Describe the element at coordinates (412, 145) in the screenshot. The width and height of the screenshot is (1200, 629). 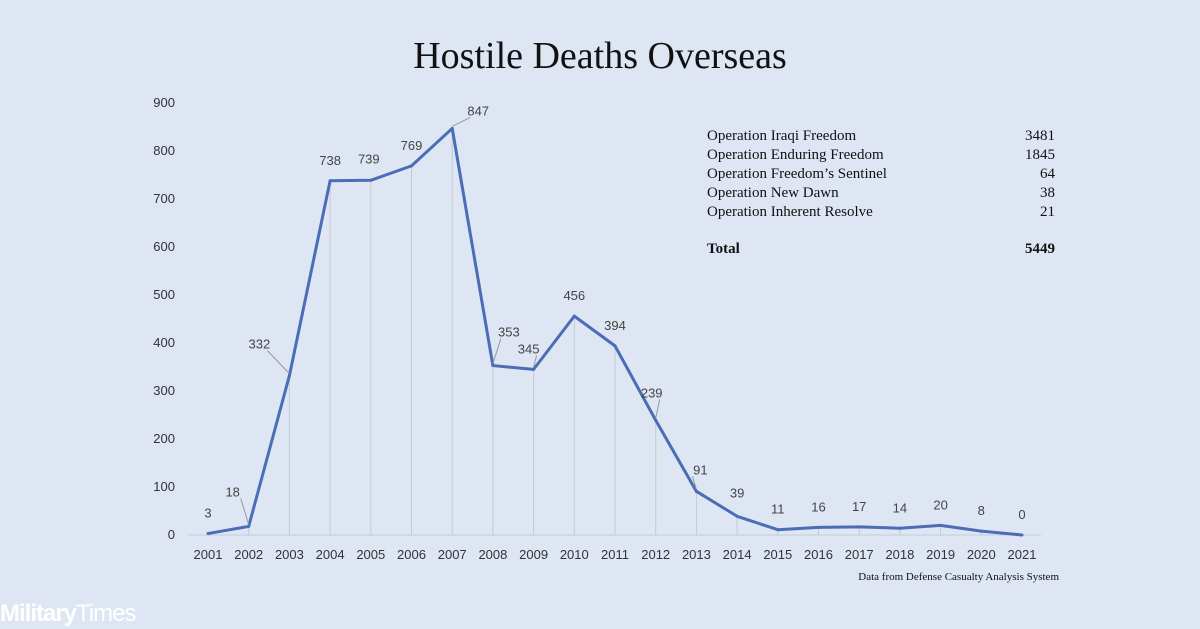
I see `data-label: 769` at that location.